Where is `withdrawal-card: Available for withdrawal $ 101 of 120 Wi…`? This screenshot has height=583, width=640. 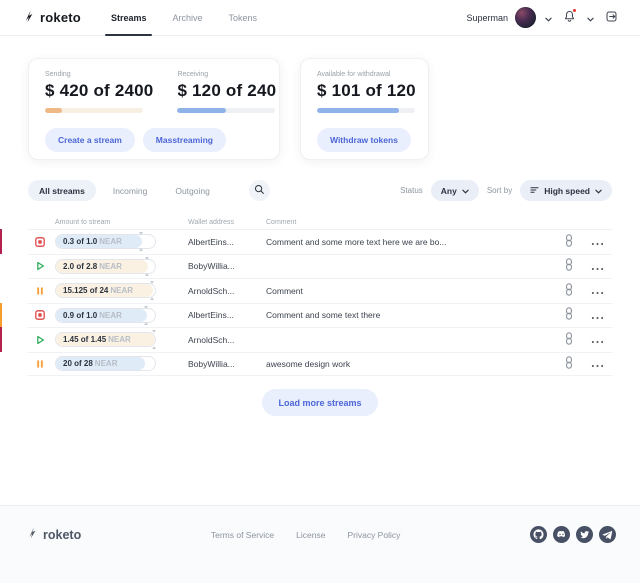
withdrawal-card: Available for withdrawal $ 101 of 120 Wi… is located at coordinates (364, 109).